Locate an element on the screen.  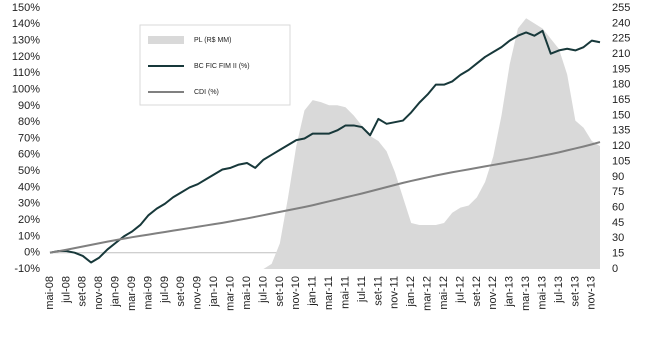
x-tick-label: jul-13 is located at coordinates (559, 290).